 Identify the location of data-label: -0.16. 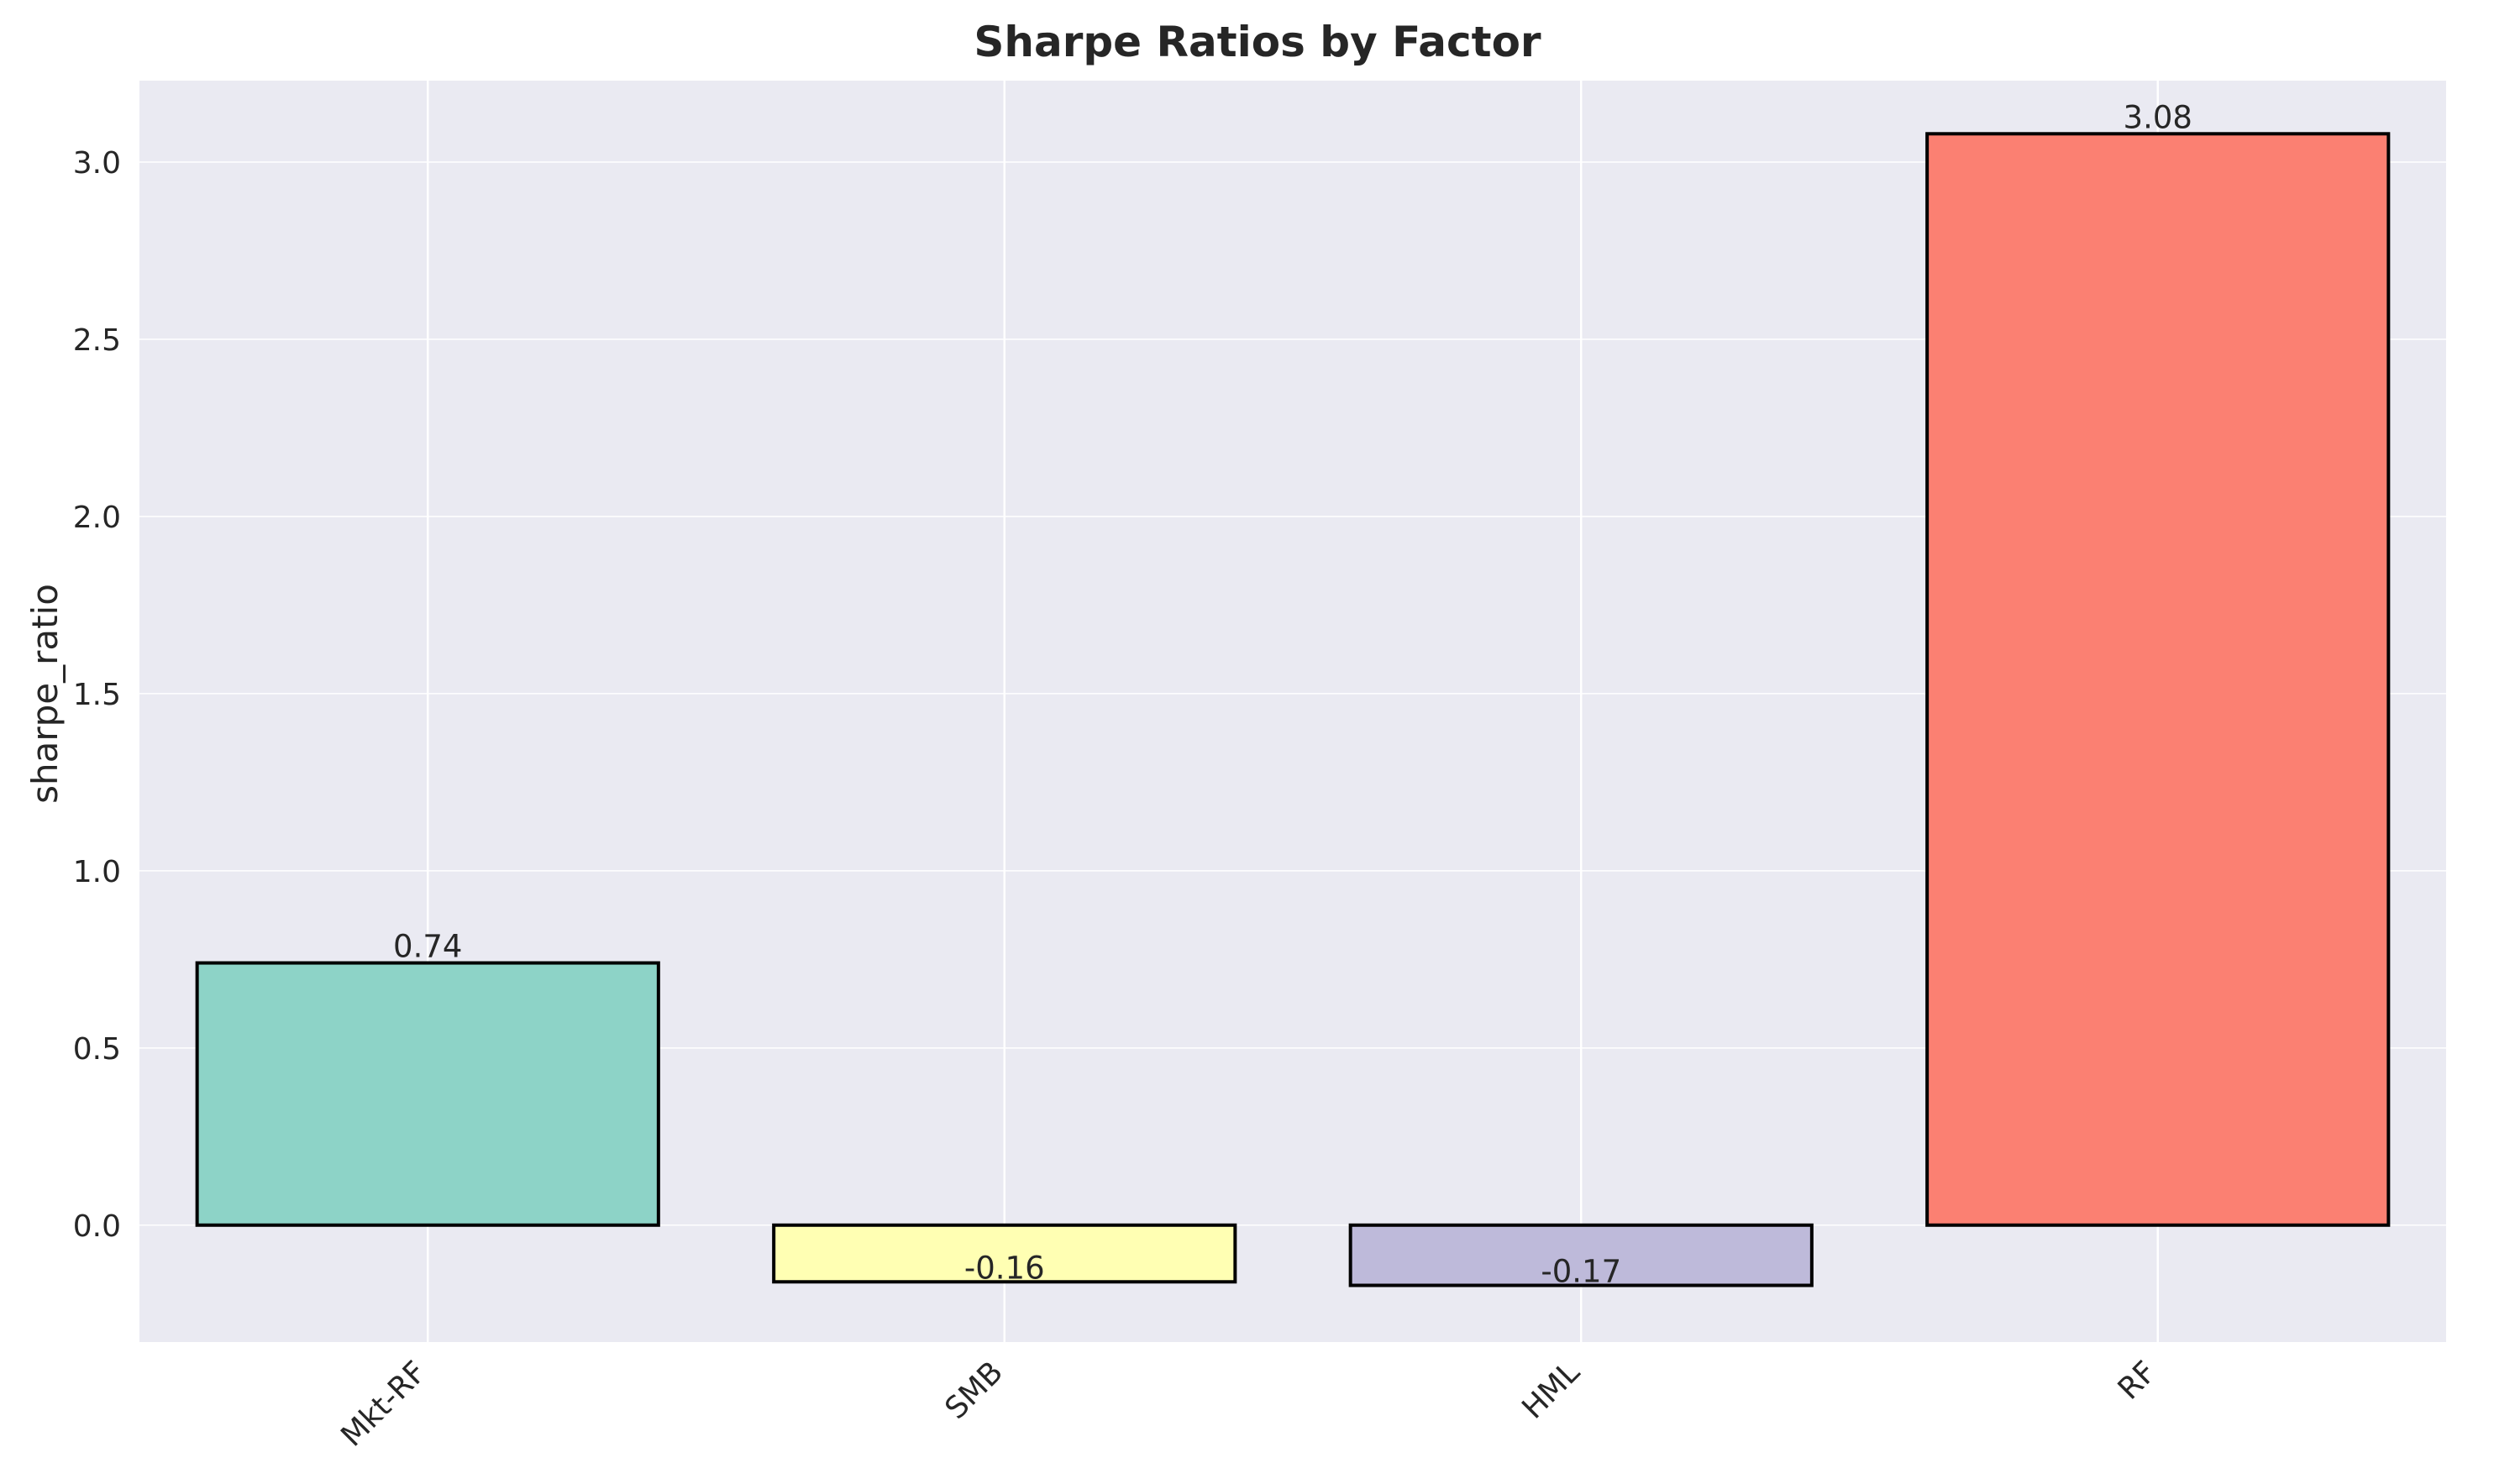
(1004, 1268).